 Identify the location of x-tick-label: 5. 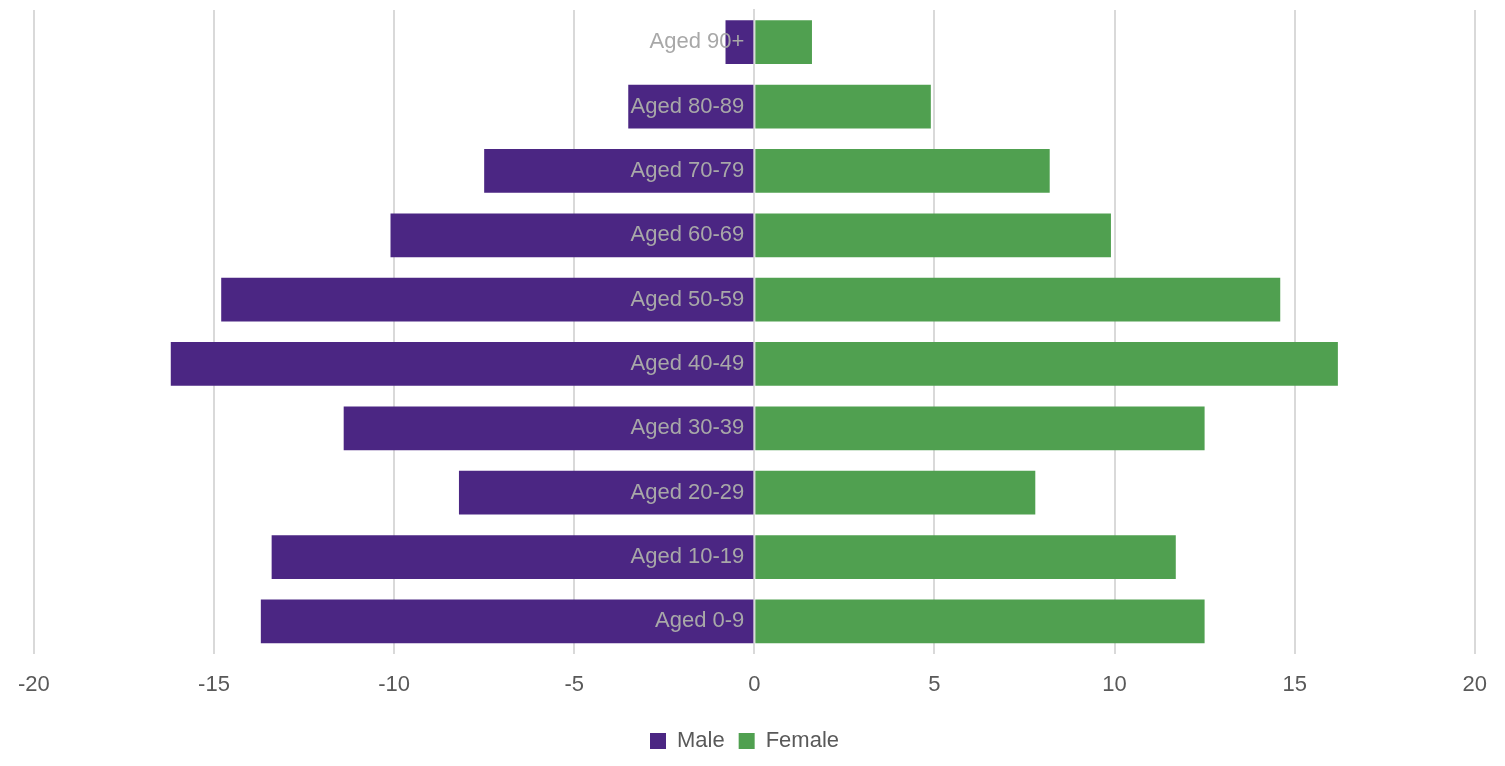
(934, 683).